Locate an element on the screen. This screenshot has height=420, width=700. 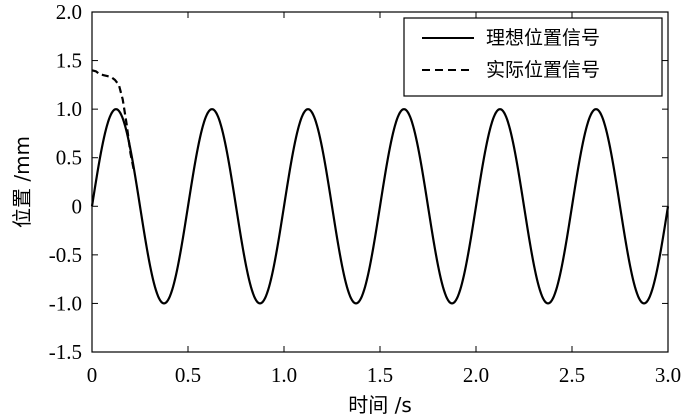
y-tick-label: 1.0 is located at coordinates (69, 109).